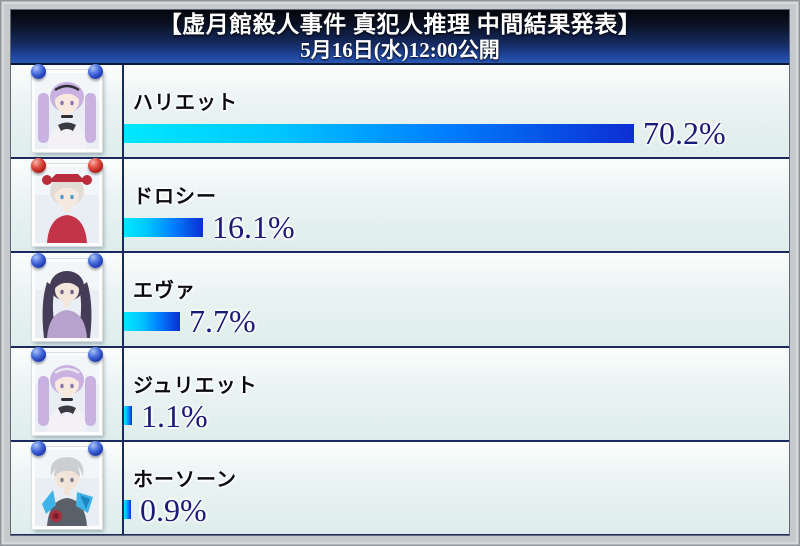  I want to click on result-content: ホーソーン 0.9%, so click(456, 488).